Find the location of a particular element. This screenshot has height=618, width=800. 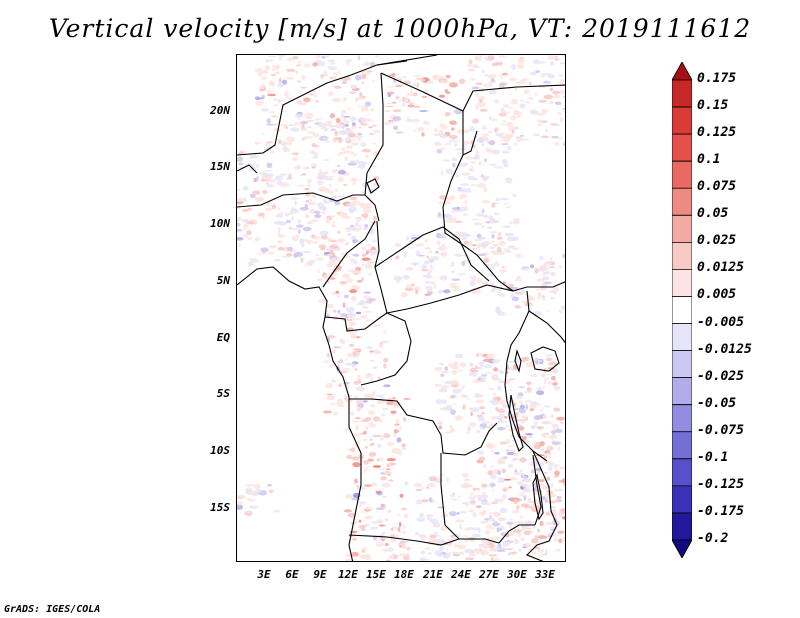

colorbar-bin is located at coordinates (682, 283).